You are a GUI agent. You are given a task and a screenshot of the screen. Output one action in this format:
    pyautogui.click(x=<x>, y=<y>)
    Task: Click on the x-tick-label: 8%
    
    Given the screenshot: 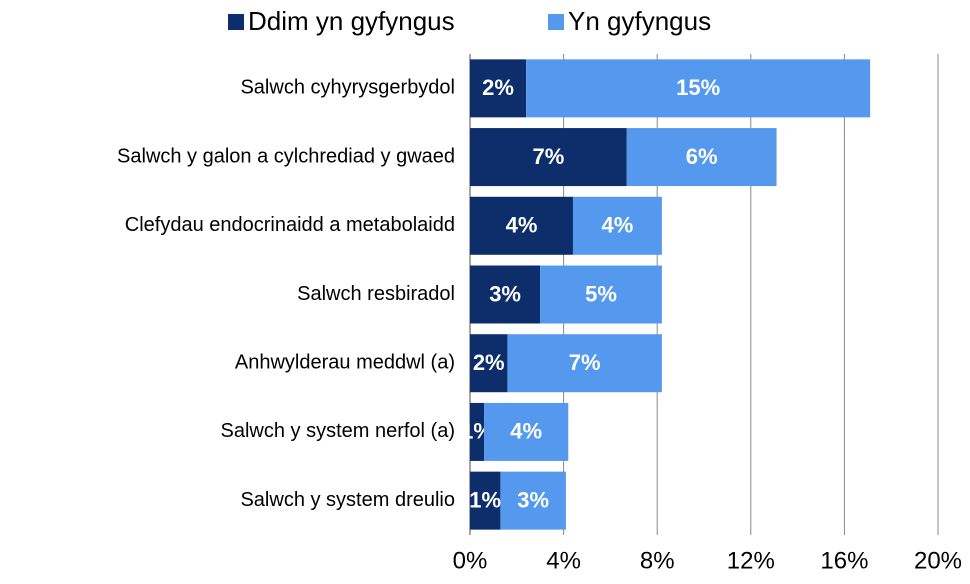 What is the action you would take?
    pyautogui.click(x=657, y=560)
    